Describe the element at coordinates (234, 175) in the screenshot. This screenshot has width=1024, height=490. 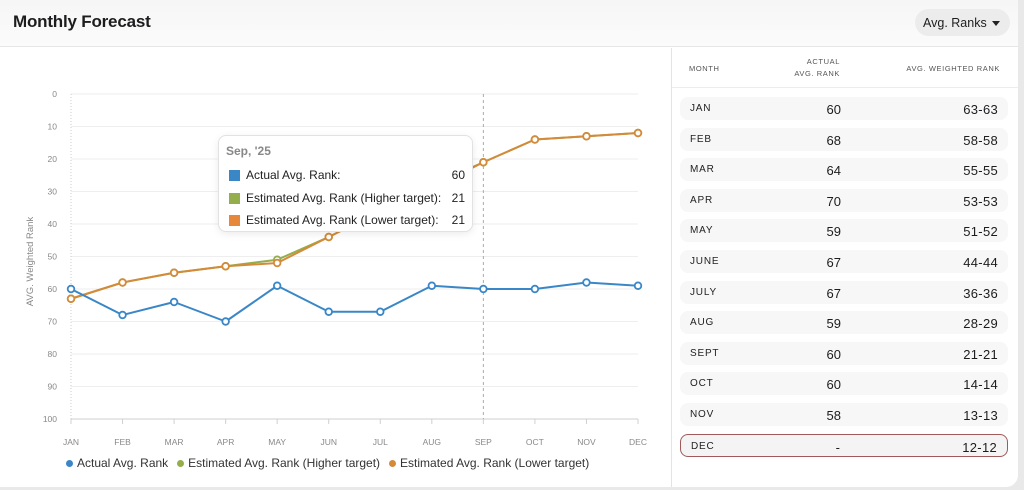
I see `swatch-actual` at that location.